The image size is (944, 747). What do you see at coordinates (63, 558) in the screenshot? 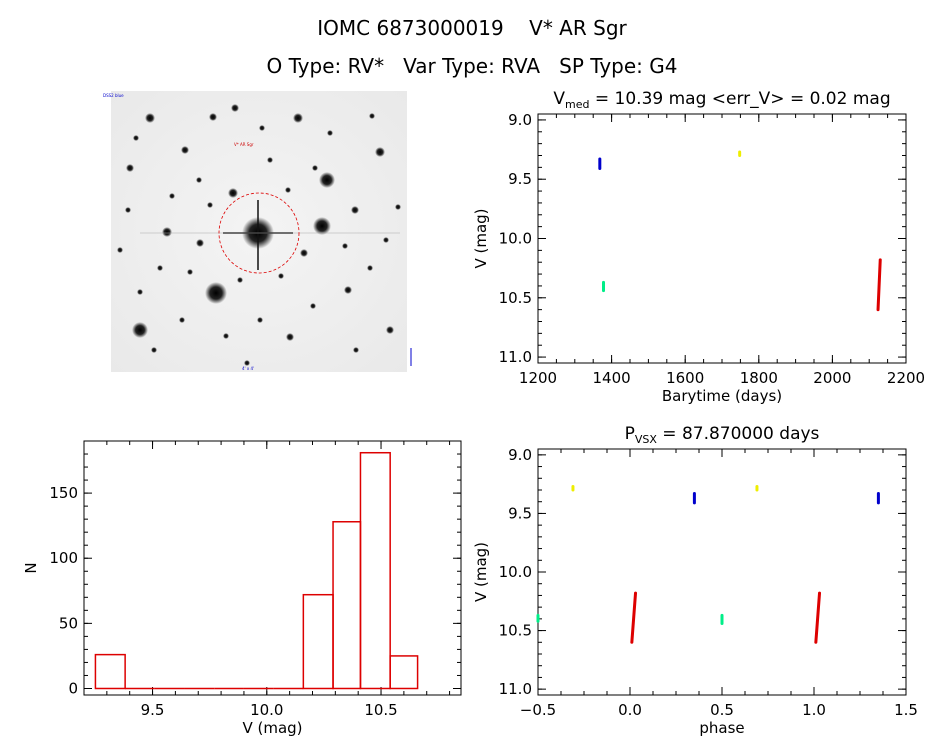
I see `y-tick-label: 100` at bounding box center [63, 558].